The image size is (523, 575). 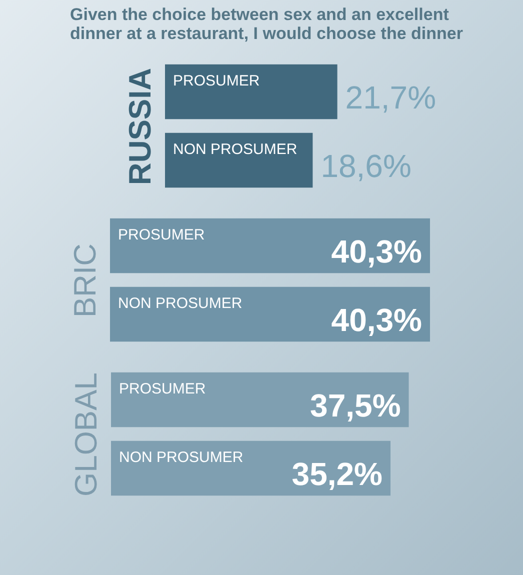 I want to click on data-label: 35,2%, so click(x=337, y=474).